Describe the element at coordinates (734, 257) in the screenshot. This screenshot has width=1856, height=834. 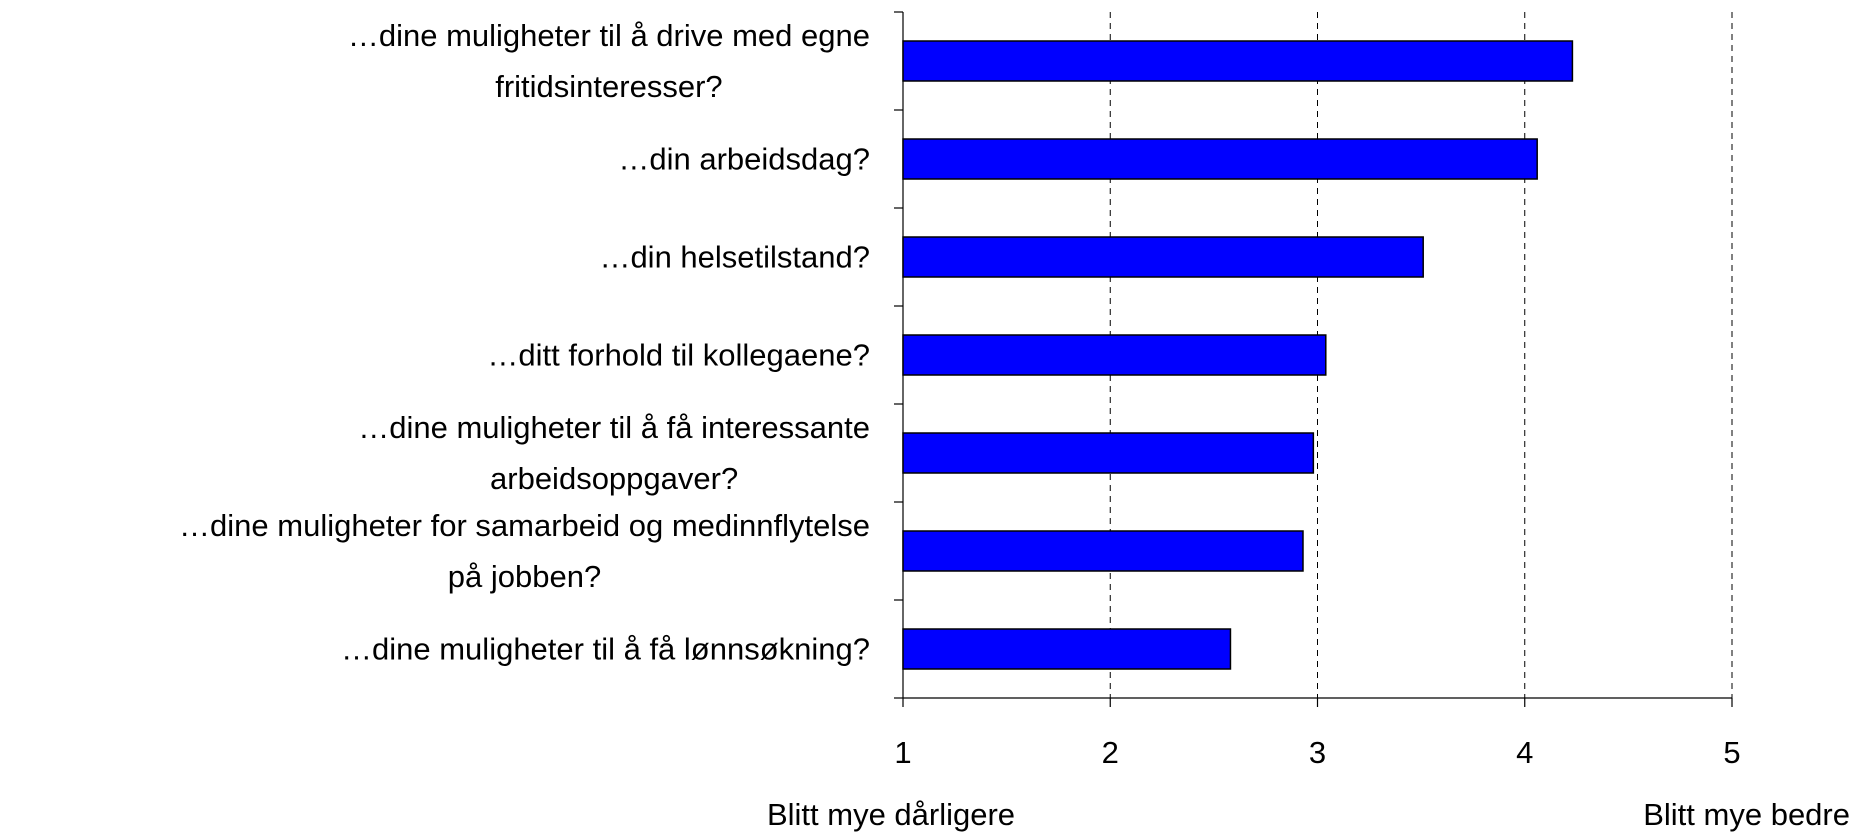
I see `category-label: …din helsetilstand?` at that location.